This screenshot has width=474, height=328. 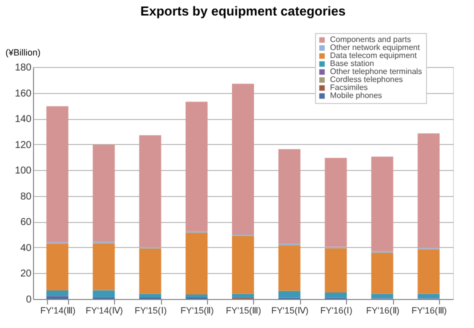 What do you see at coordinates (366, 79) in the screenshot?
I see `legend-label: Cordless telephones` at bounding box center [366, 79].